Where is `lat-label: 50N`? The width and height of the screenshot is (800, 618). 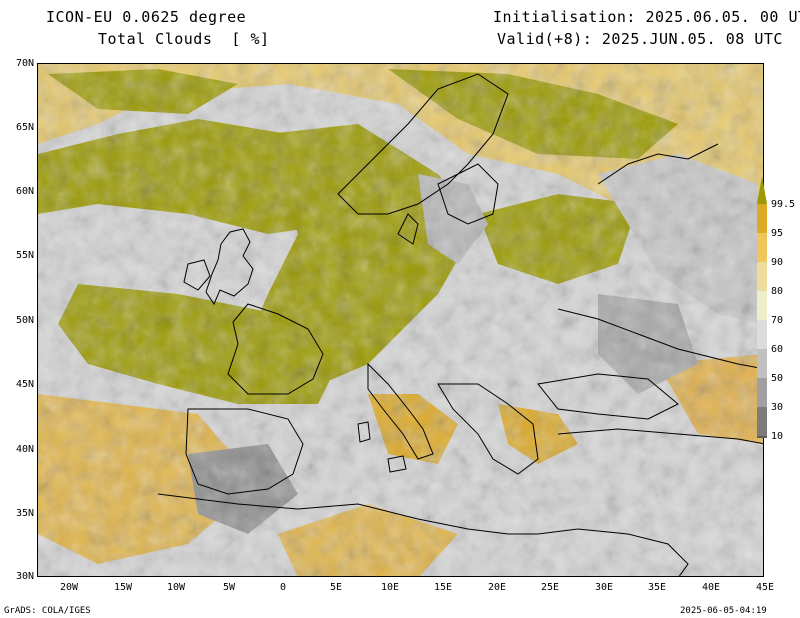
lat-label: 50N is located at coordinates (24, 320).